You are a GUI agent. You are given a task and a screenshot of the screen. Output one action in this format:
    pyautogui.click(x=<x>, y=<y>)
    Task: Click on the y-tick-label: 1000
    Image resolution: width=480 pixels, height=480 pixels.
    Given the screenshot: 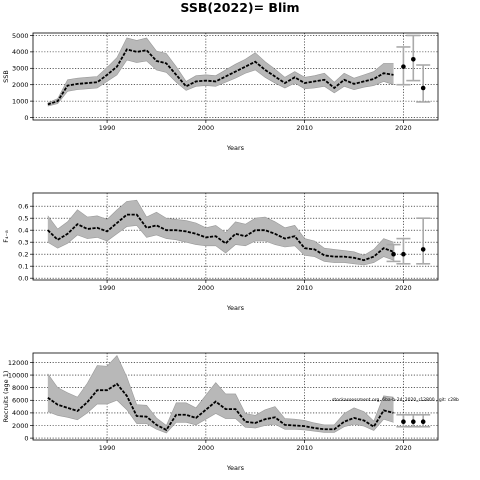 What is the action you would take?
    pyautogui.click(x=20, y=101)
    